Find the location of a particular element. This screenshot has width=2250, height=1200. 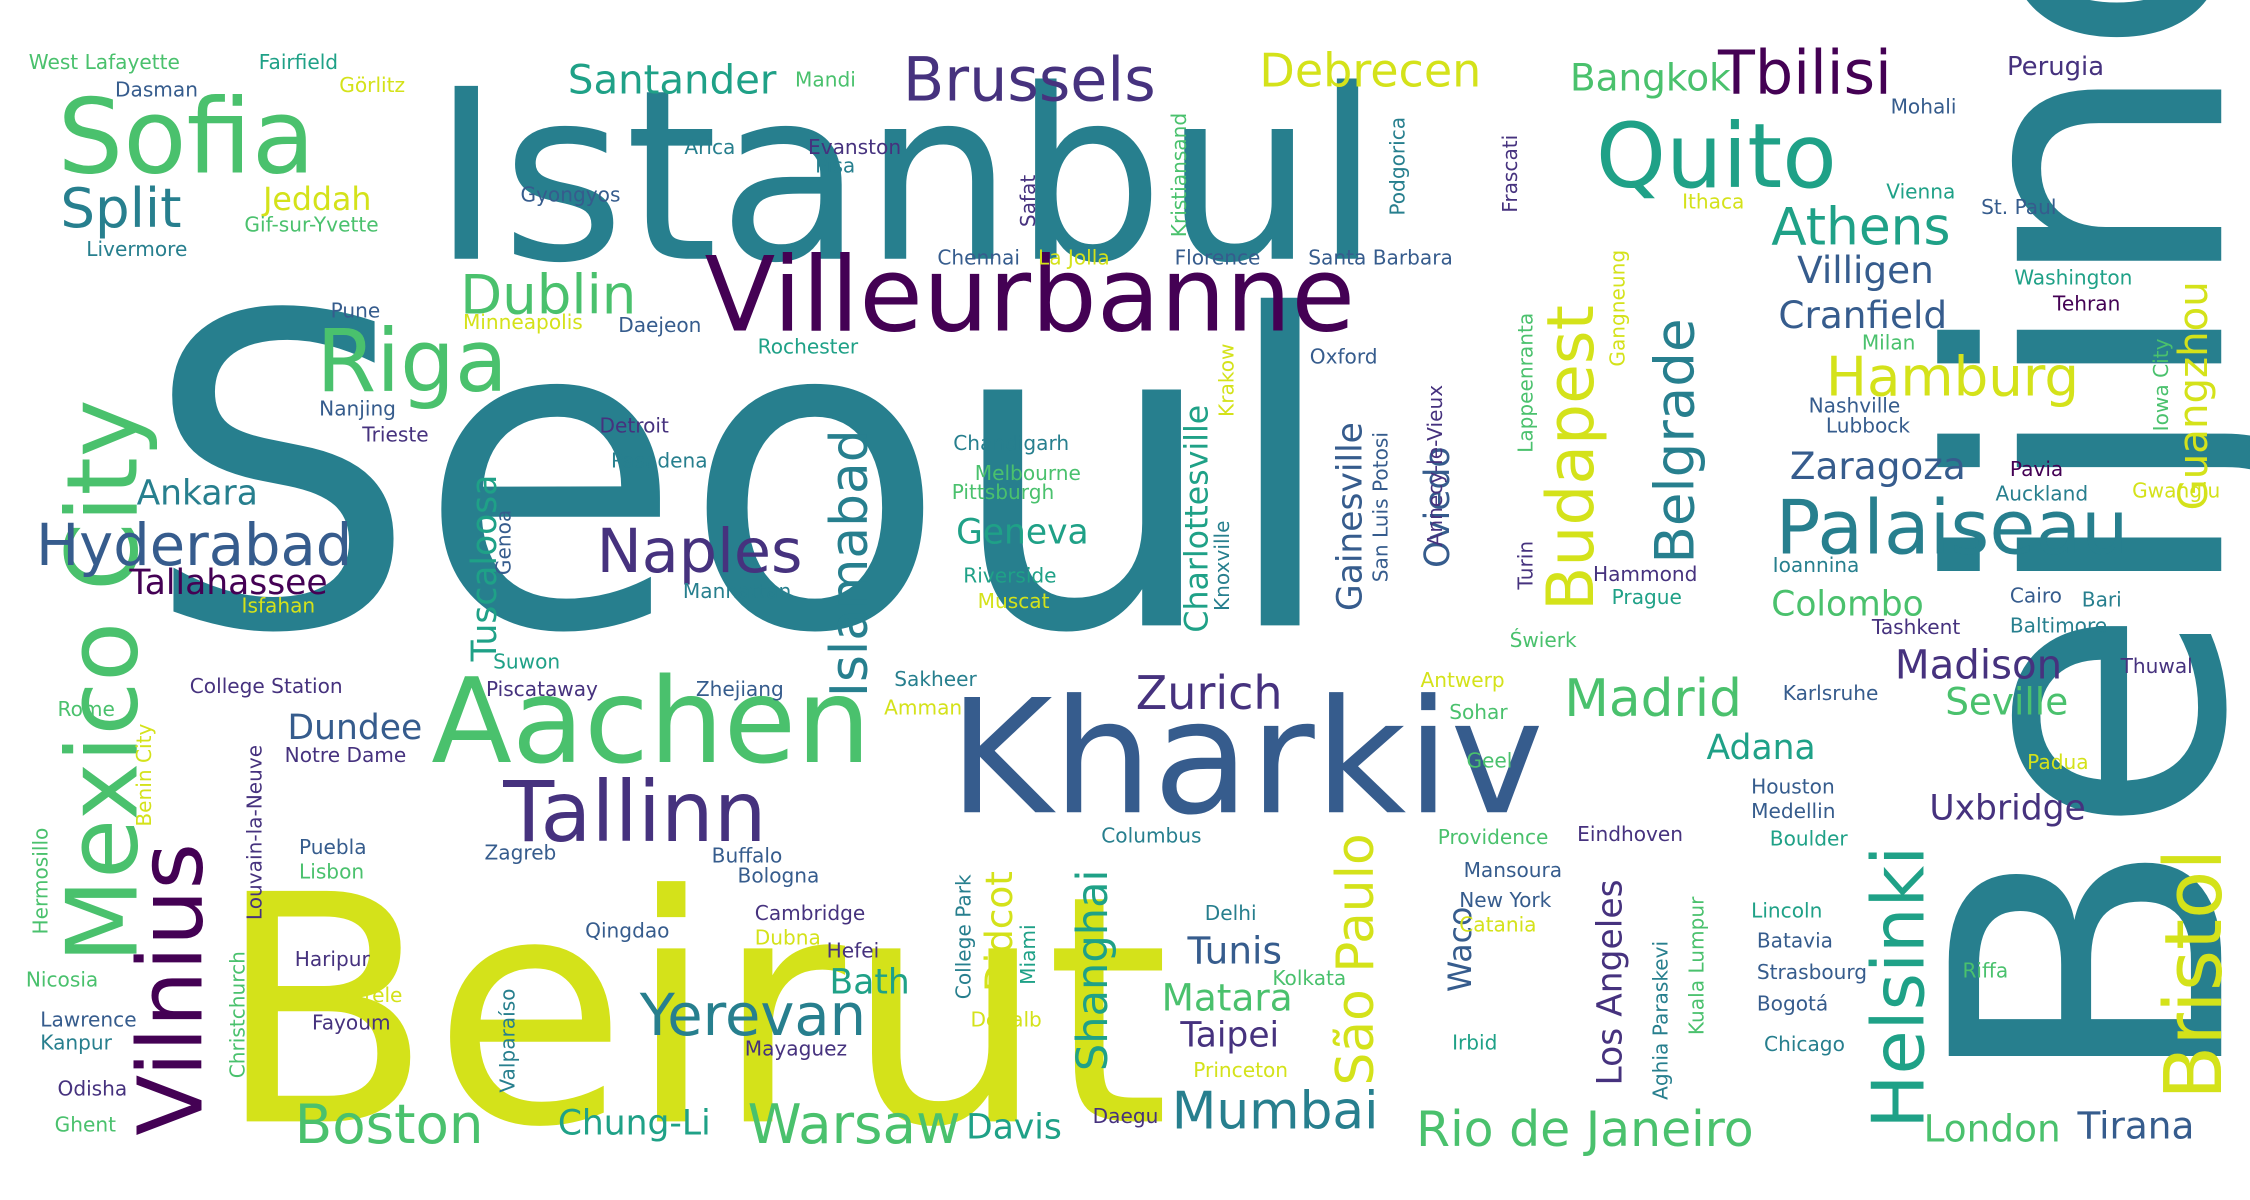

word-amman: Amman is located at coordinates (923, 708).